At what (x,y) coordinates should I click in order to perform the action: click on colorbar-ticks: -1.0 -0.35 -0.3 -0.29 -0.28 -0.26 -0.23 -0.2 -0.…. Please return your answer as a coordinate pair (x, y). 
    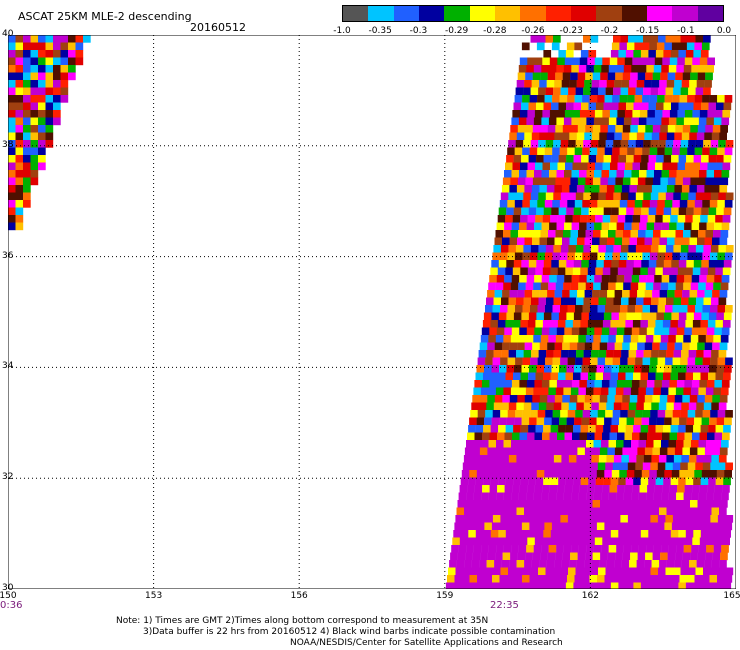
    Looking at the image, I should click on (532, 20).